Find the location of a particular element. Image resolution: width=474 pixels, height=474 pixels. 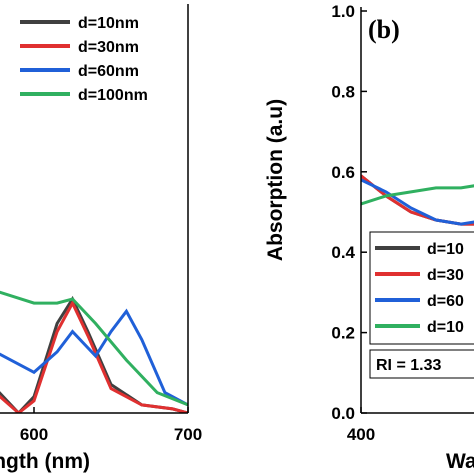

y-tick-label-b-2: 0.4 is located at coordinates (343, 252).